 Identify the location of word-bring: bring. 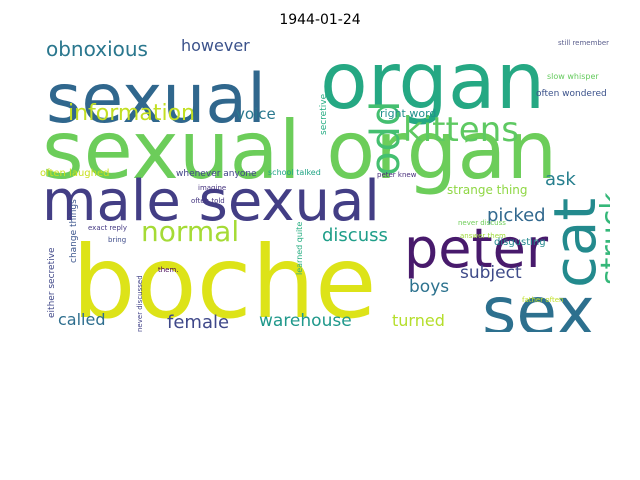
(117, 240).